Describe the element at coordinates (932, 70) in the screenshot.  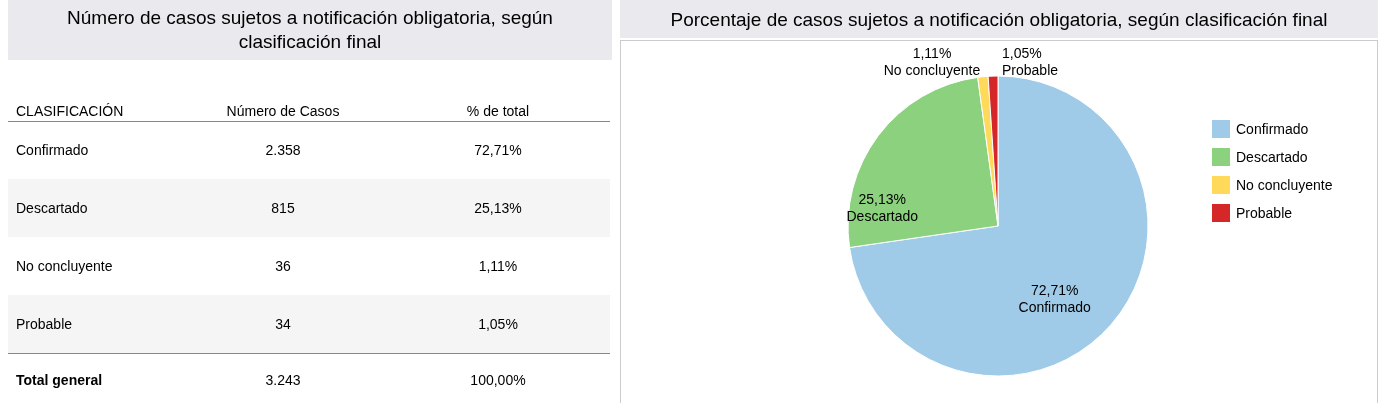
I see `slice-label: No concluyente` at that location.